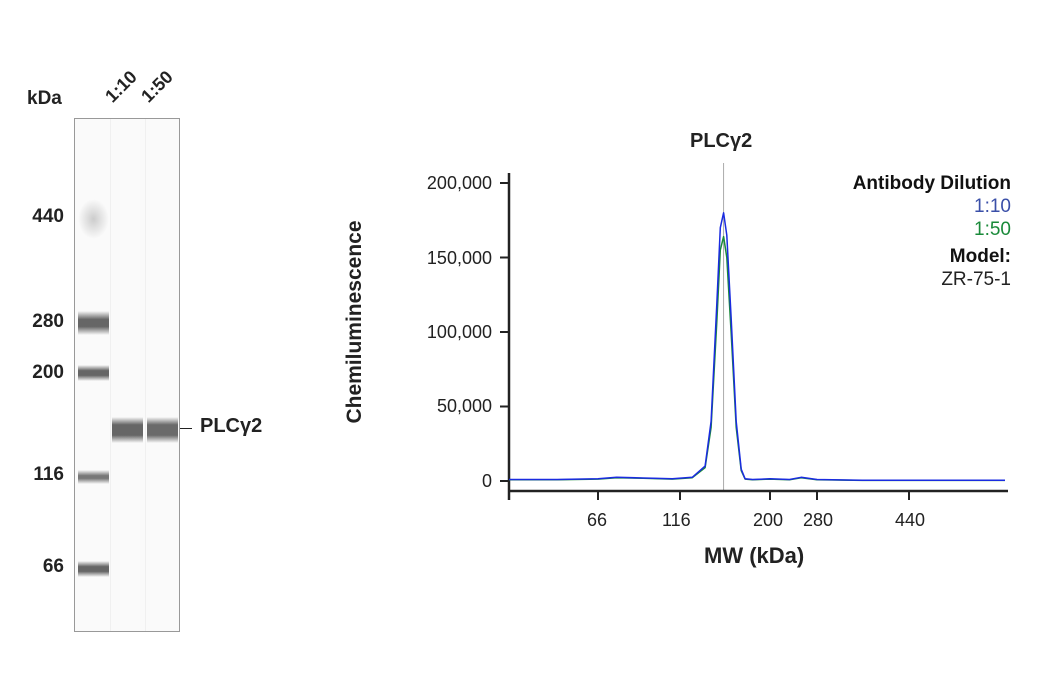 The height and width of the screenshot is (700, 1040). Describe the element at coordinates (127, 375) in the screenshot. I see `blot-image` at that location.